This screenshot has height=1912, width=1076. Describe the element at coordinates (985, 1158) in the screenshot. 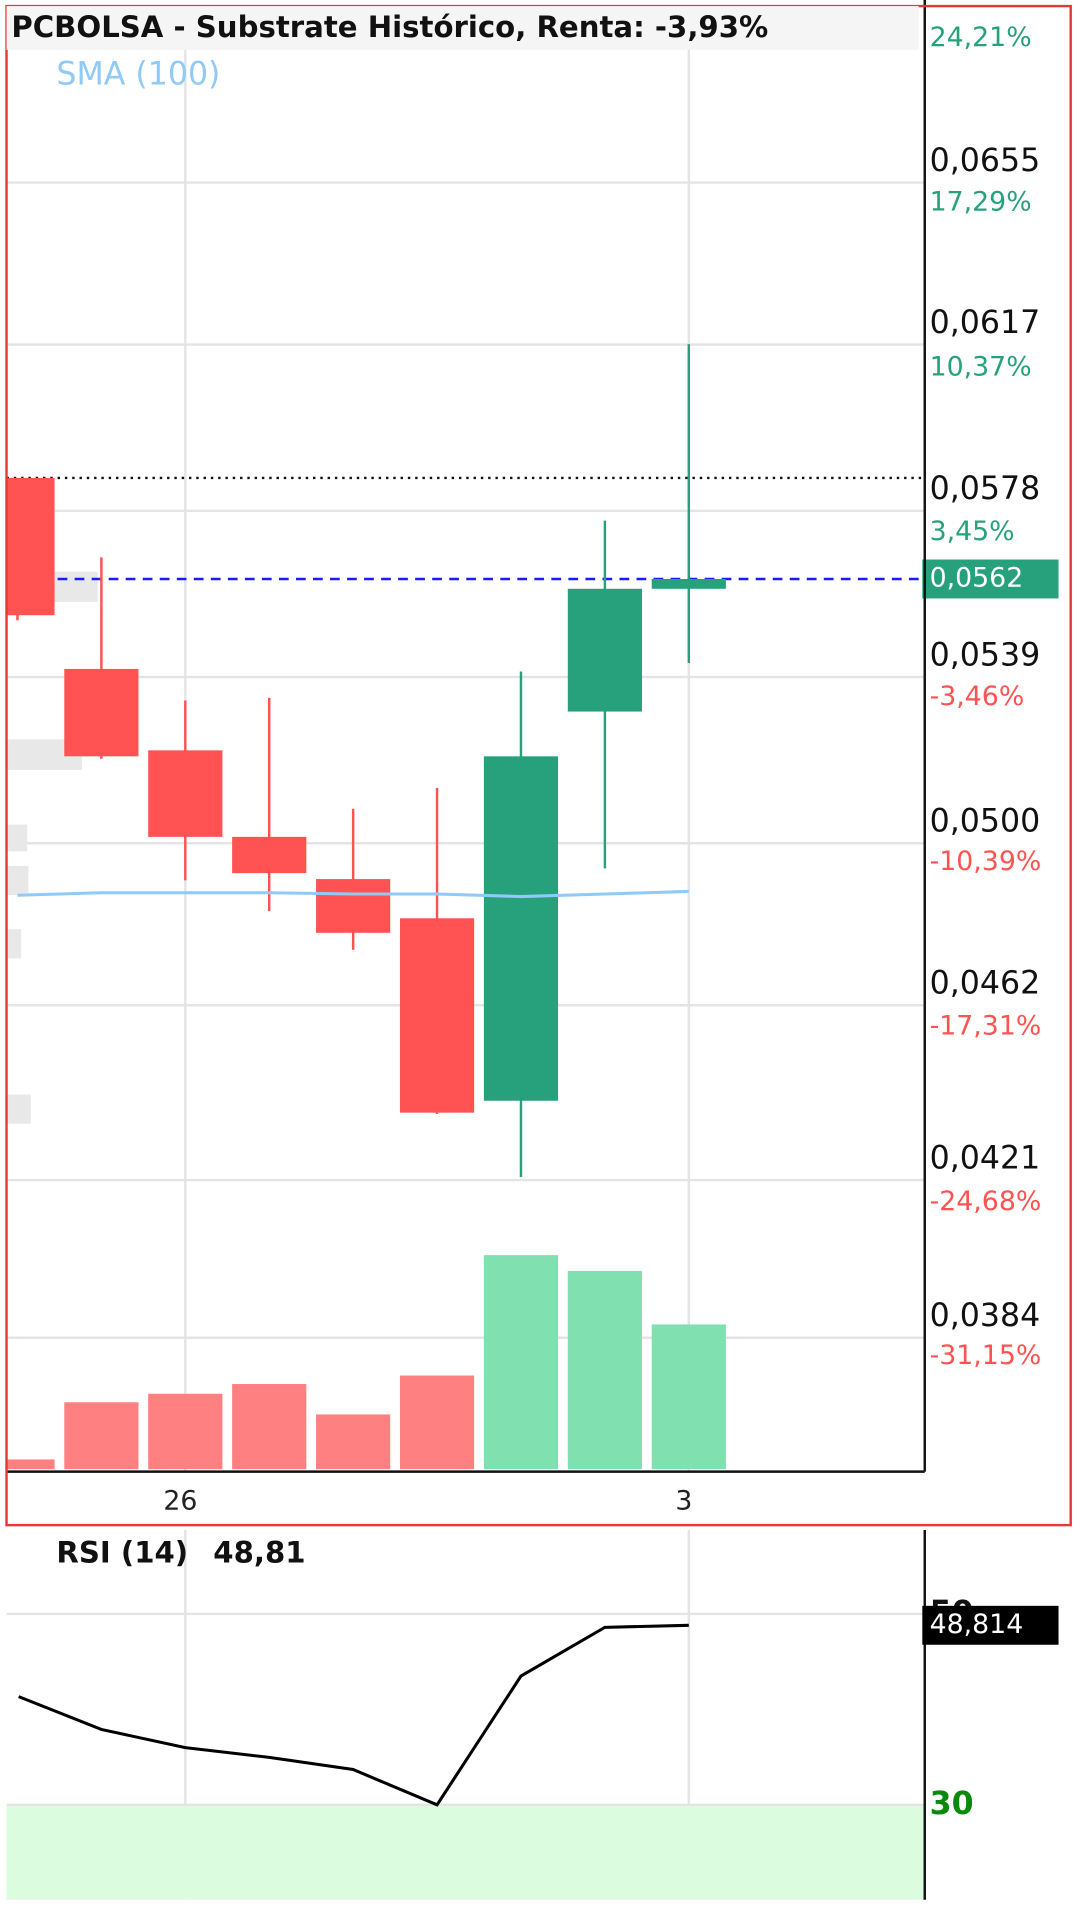

I see `y-tick-label: 0,0421` at that location.